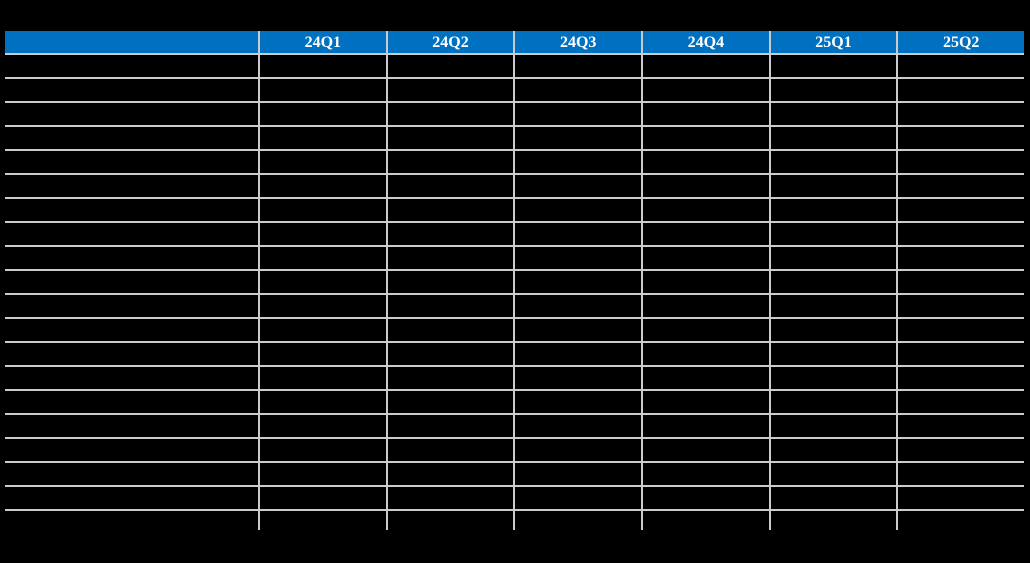 This screenshot has width=1030, height=563. What do you see at coordinates (577, 42) in the screenshot?
I see `header-cell-24q3: 24Q3` at bounding box center [577, 42].